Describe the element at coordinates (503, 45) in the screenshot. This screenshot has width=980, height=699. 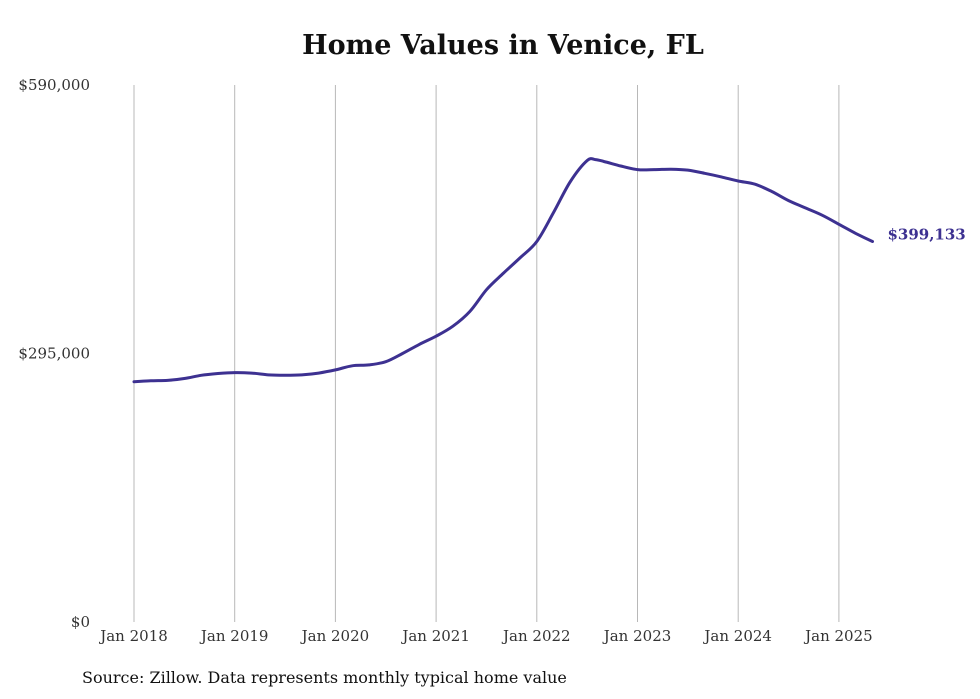
I see `chart-title: Home Values in Venice, FL` at that location.